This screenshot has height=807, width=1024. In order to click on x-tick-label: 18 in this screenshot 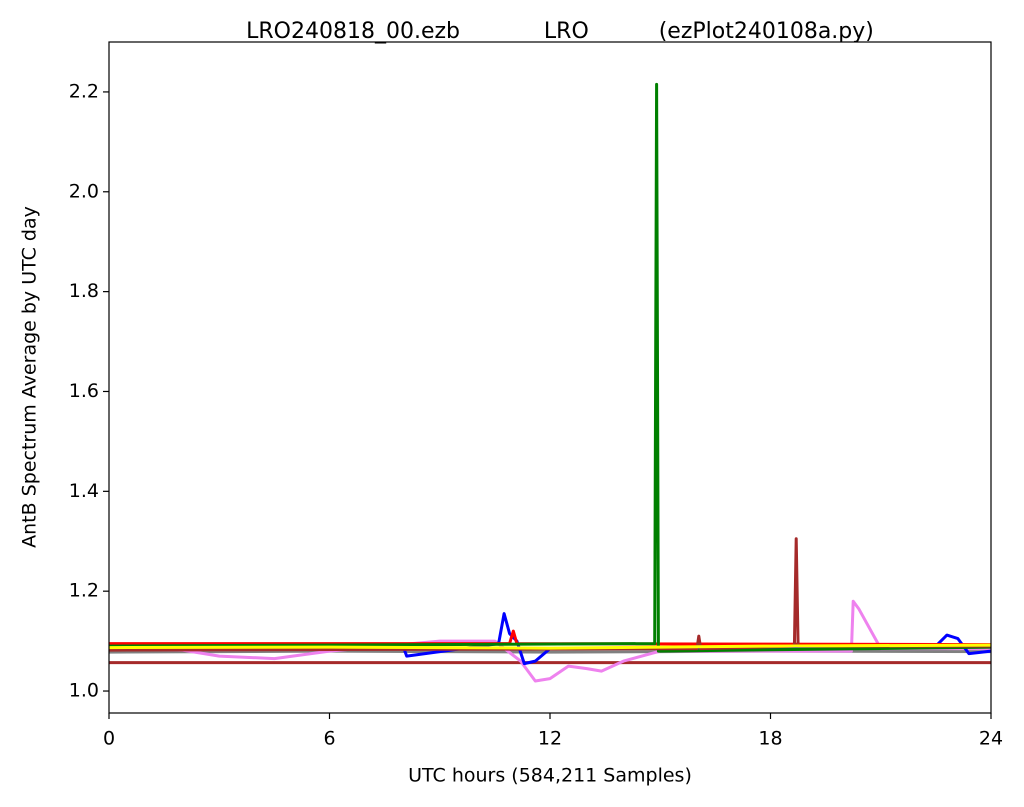, I will do `click(770, 739)`.